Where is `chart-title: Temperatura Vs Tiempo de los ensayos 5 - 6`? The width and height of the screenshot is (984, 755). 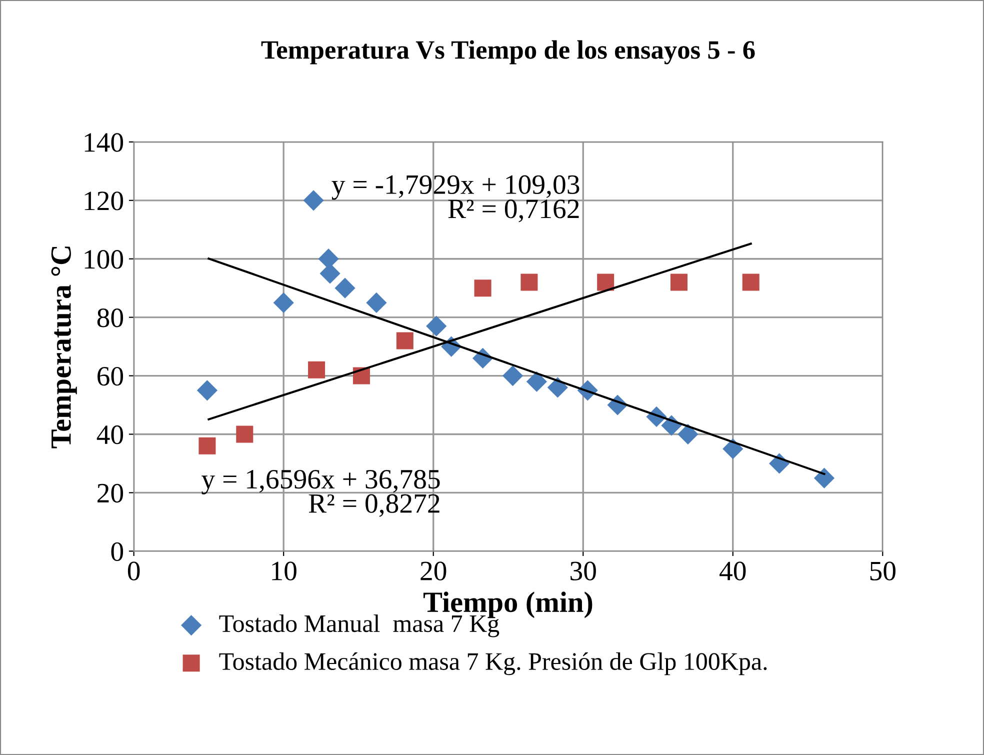 chart-title: Temperatura Vs Tiempo de los ensayos 5 - 6 is located at coordinates (508, 52).